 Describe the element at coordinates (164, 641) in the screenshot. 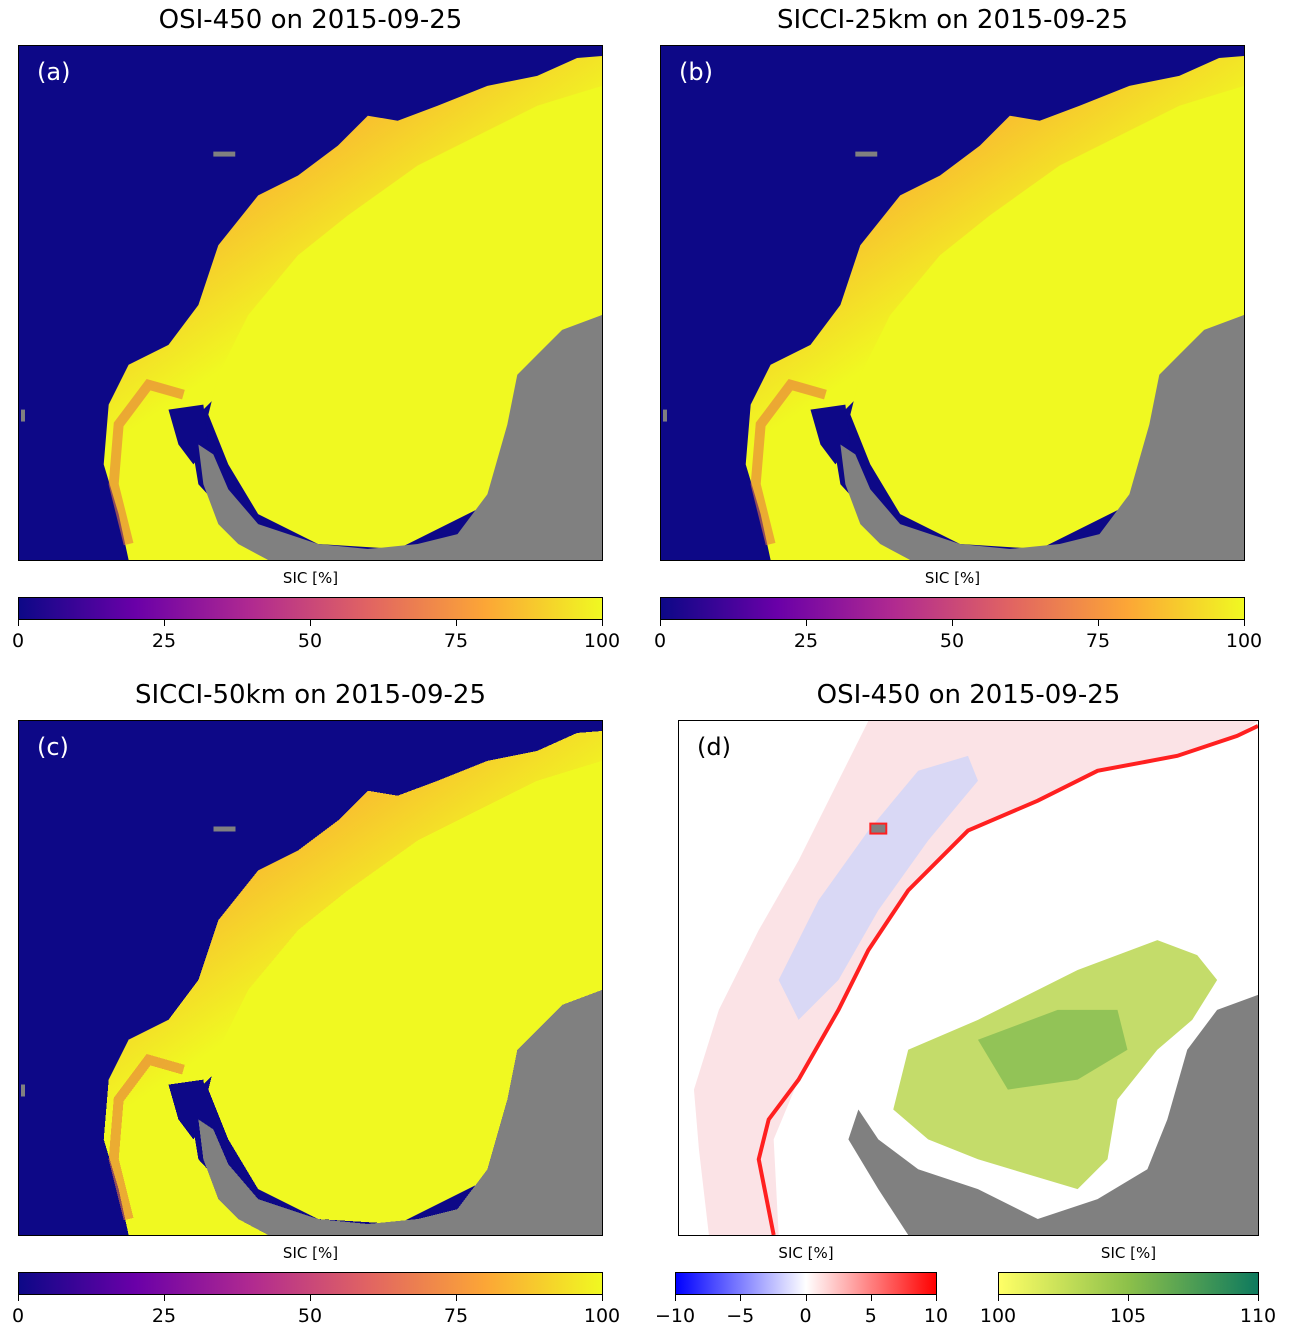

I see `colorbar-a-tick-label: 25` at that location.